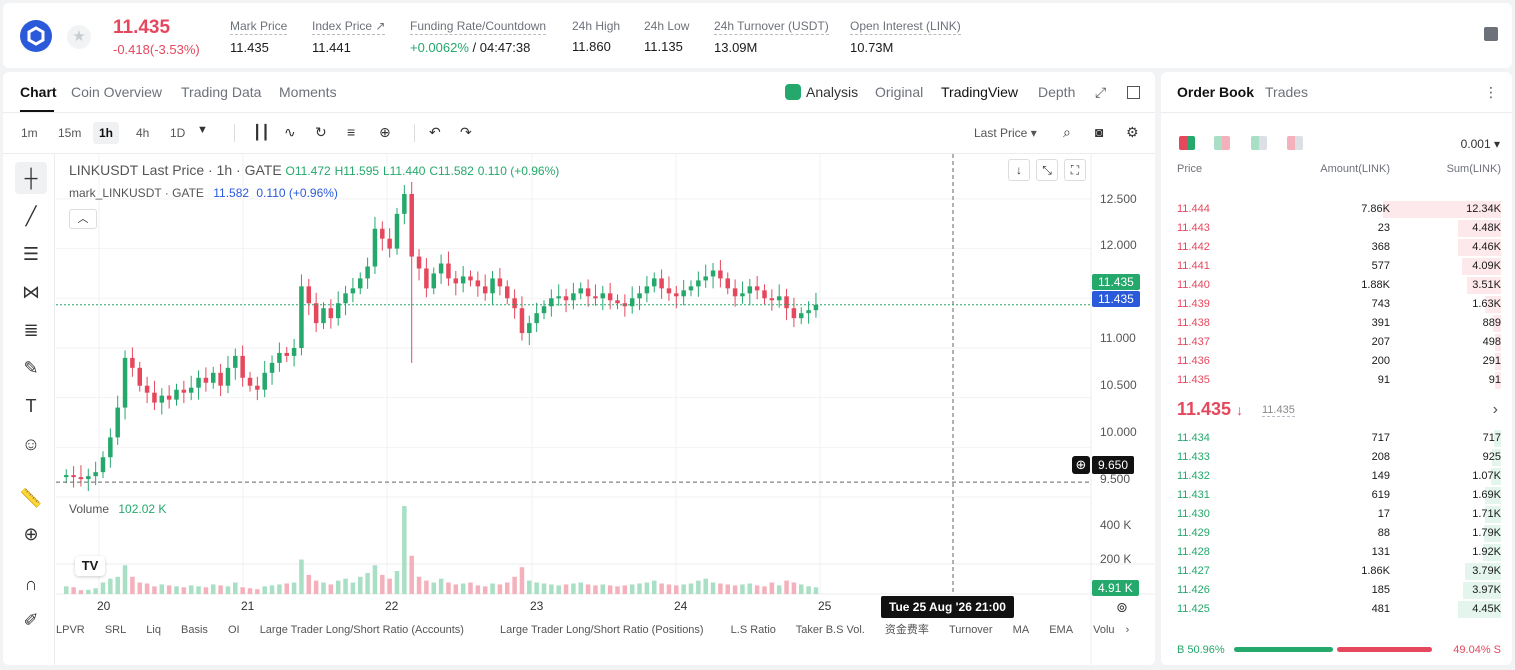 This screenshot has width=1515, height=670. I want to click on view-bids-icon, so click(1222, 143).